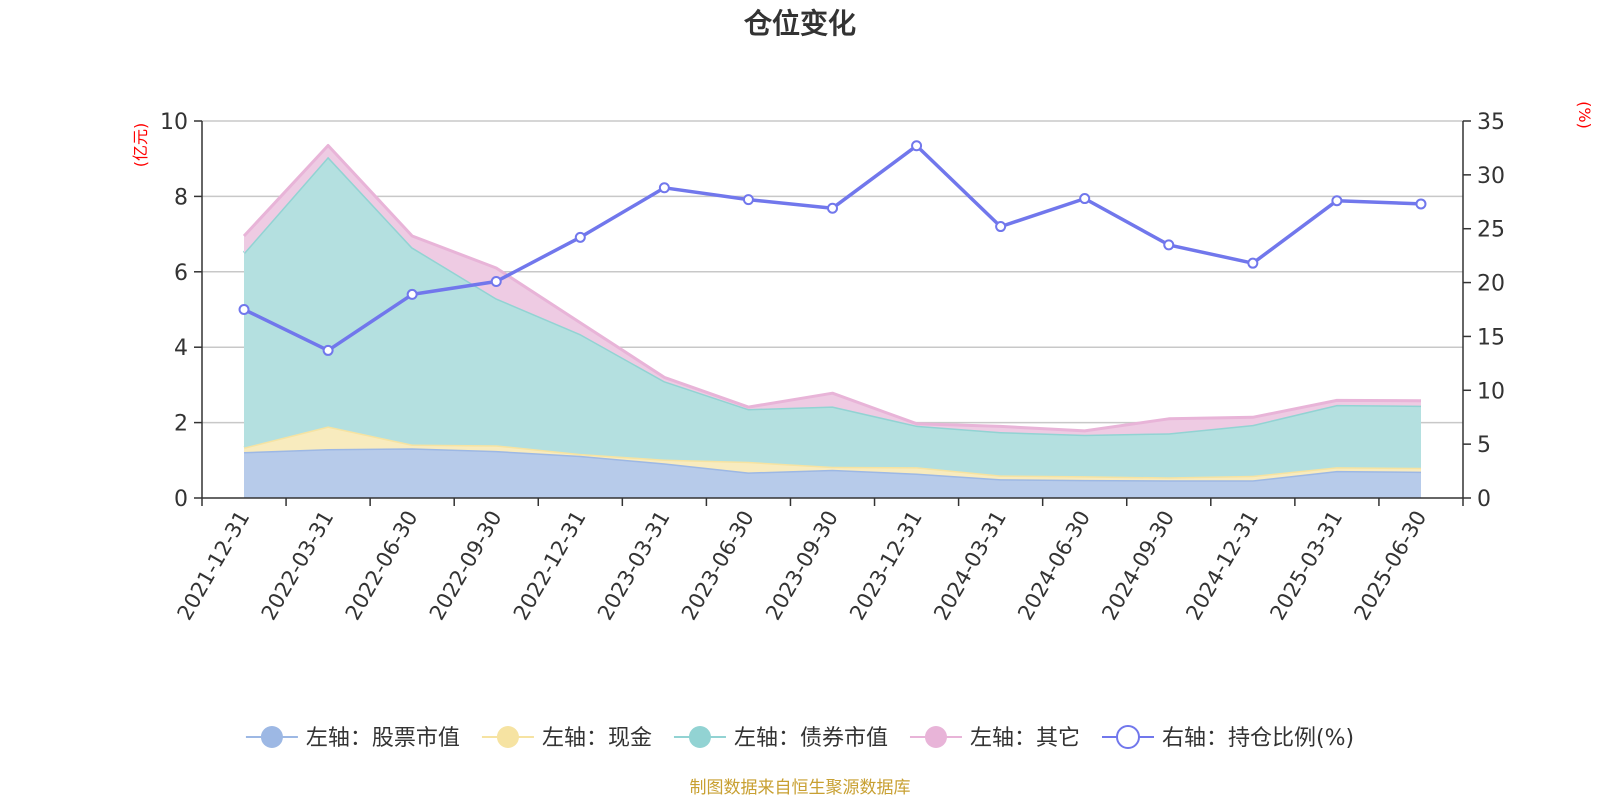 The width and height of the screenshot is (1600, 800). What do you see at coordinates (811, 738) in the screenshot?
I see `legend-label: 左轴：债券市值` at bounding box center [811, 738].